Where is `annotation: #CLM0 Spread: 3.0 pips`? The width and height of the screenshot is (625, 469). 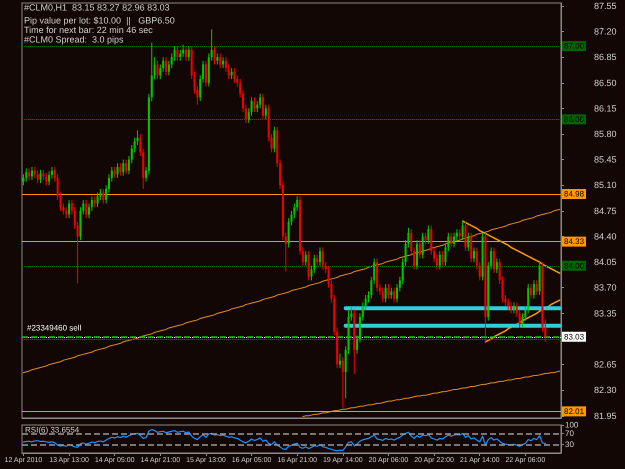
annotation: #CLM0 Spread: 3.0 pips is located at coordinates (74, 39).